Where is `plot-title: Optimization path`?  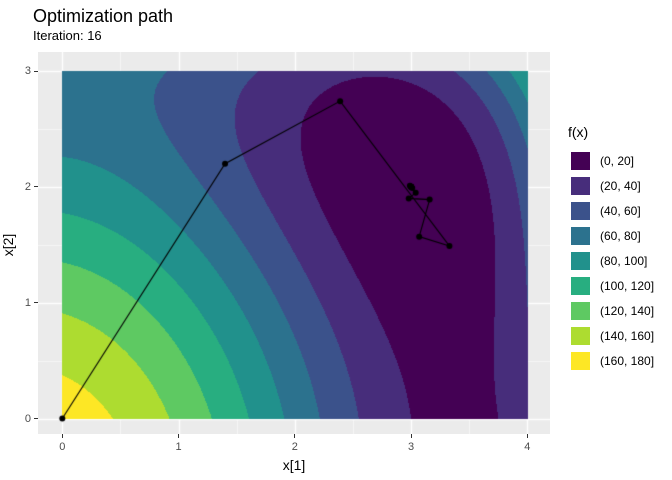 plot-title: Optimization path is located at coordinates (103, 16).